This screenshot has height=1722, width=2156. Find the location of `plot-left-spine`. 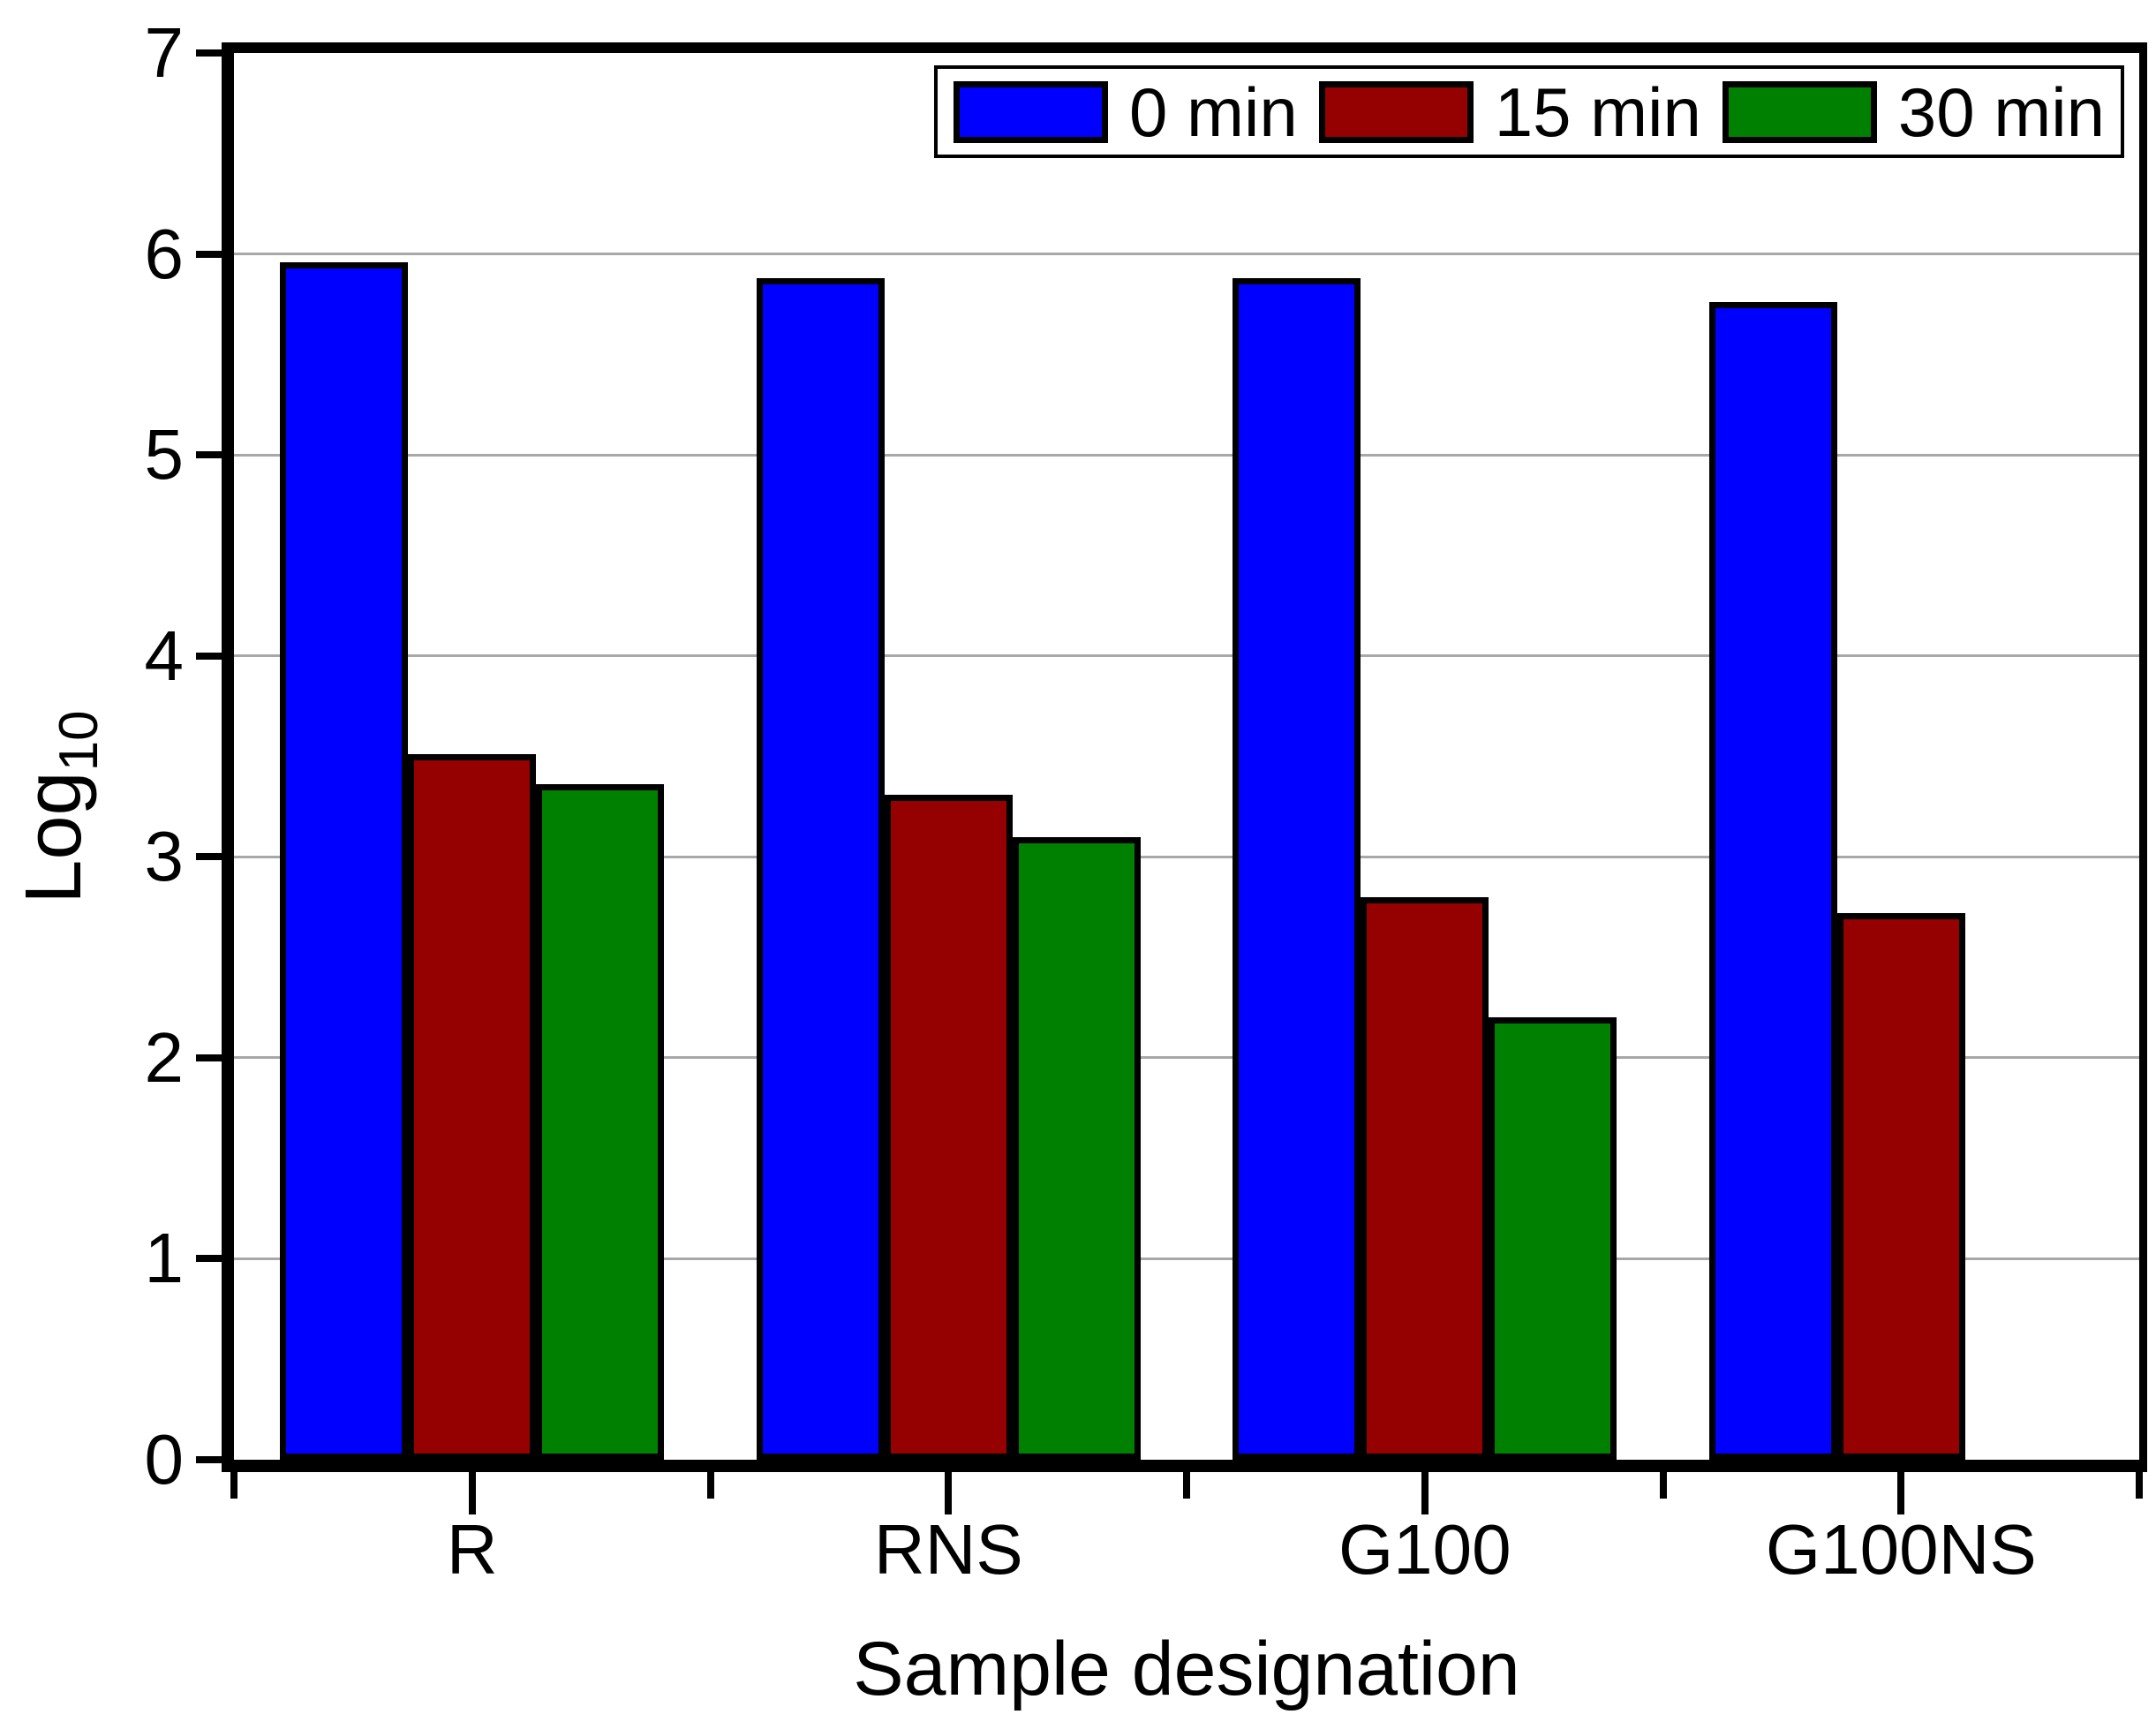

plot-left-spine is located at coordinates (228, 757).